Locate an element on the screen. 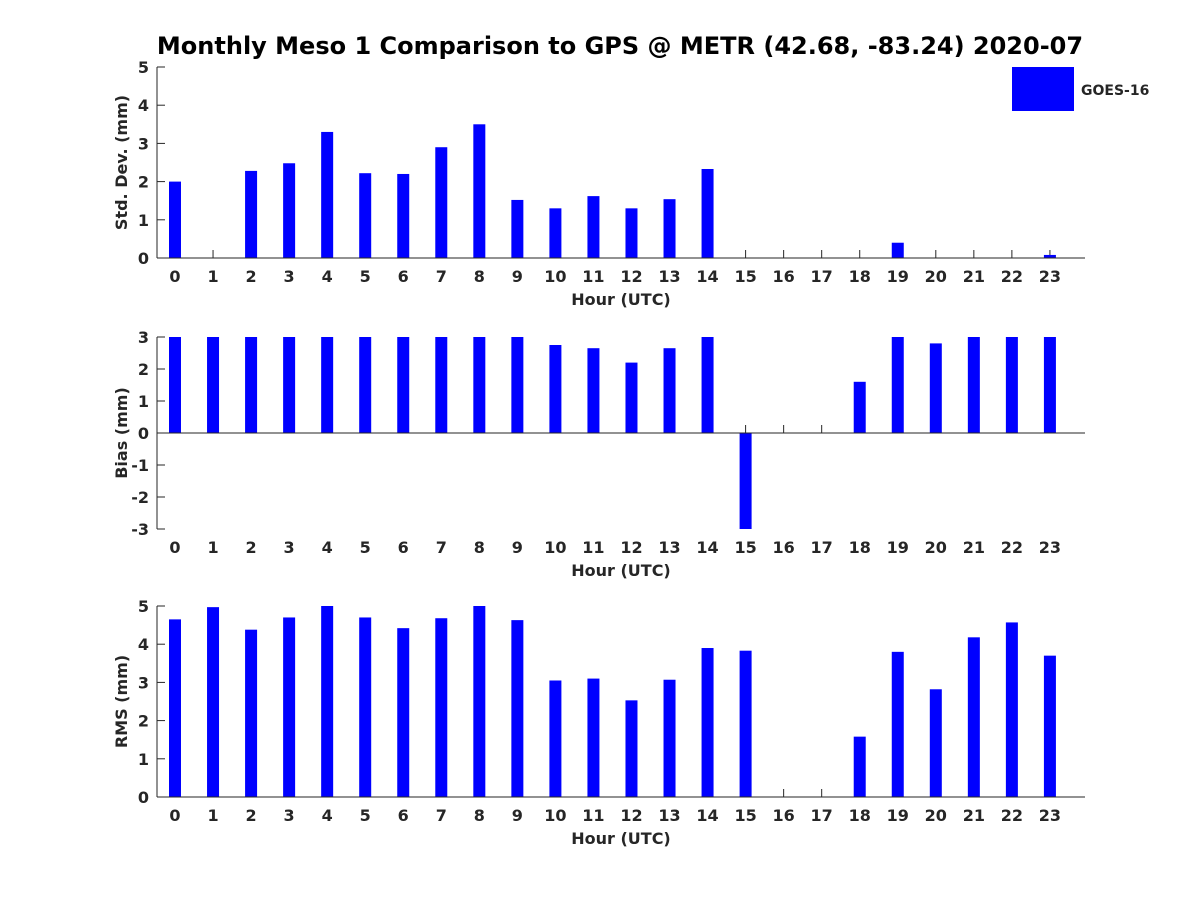  x-tick-label: 14 is located at coordinates (707, 815).